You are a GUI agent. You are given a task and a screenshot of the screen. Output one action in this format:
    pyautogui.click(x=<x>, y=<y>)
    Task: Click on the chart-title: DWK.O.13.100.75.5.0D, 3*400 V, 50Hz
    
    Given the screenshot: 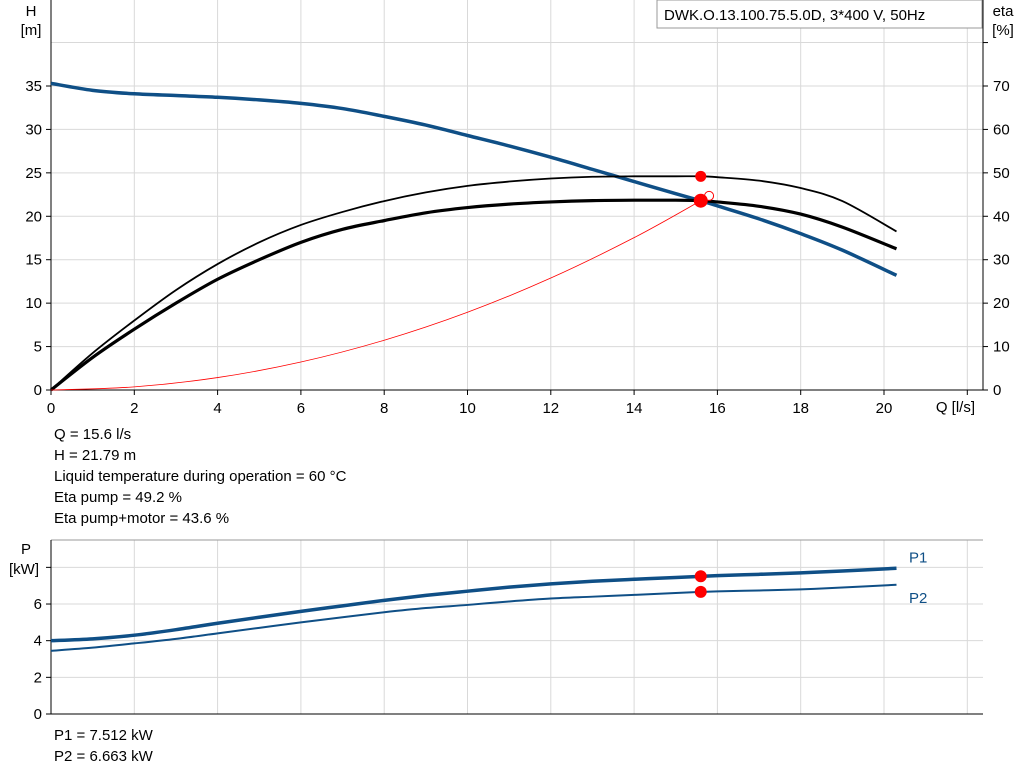 What is the action you would take?
    pyautogui.click(x=794, y=15)
    